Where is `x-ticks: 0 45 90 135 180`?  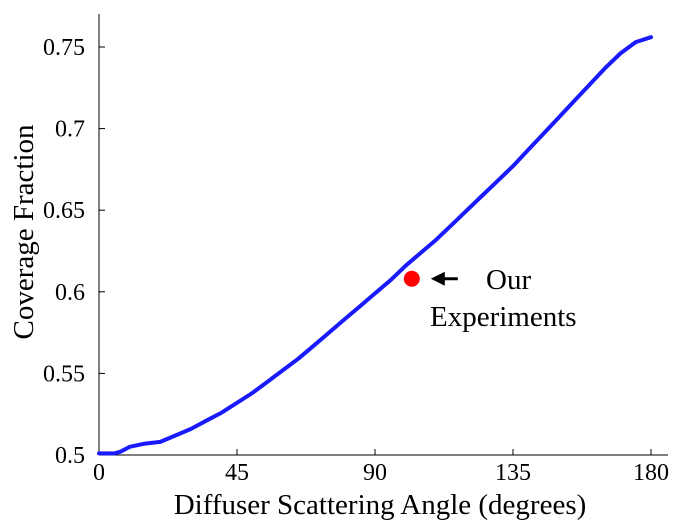
x-ticks: 0 45 90 135 180 is located at coordinates (381, 467).